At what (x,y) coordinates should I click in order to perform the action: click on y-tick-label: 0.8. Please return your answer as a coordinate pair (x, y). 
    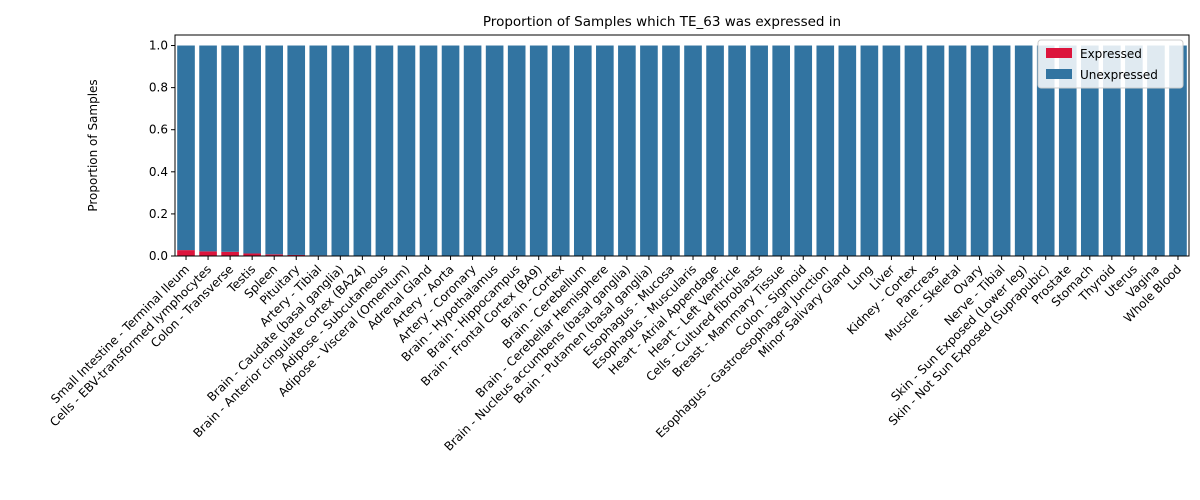
    Looking at the image, I should click on (158, 88).